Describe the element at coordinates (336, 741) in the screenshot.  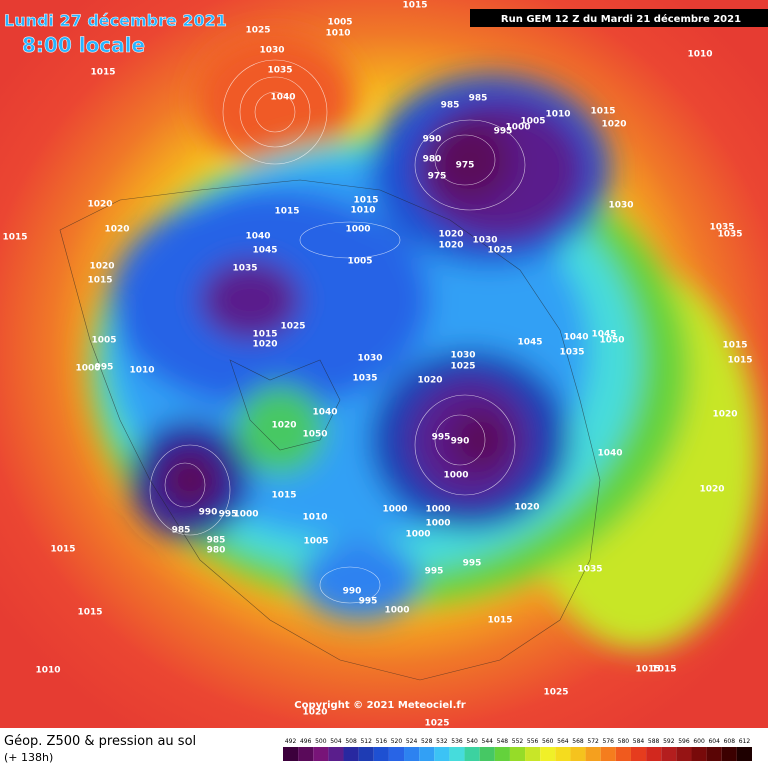
I see `colorbar-tick-label: 504` at that location.